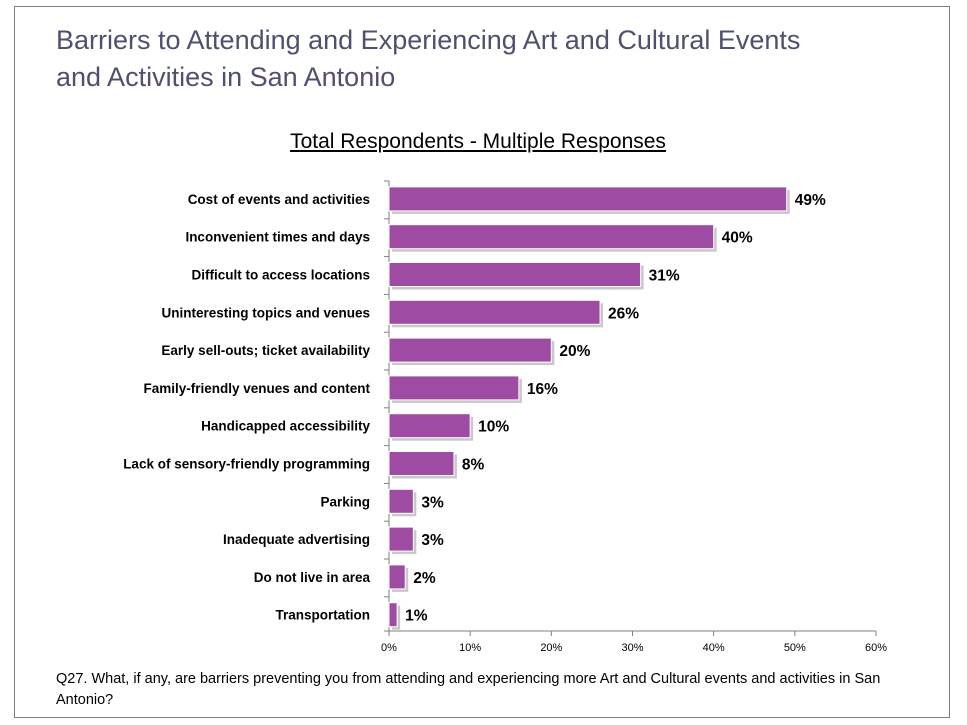 The image size is (967, 725). What do you see at coordinates (265, 350) in the screenshot?
I see `category-label: Early sell-outs; ticket availability` at bounding box center [265, 350].